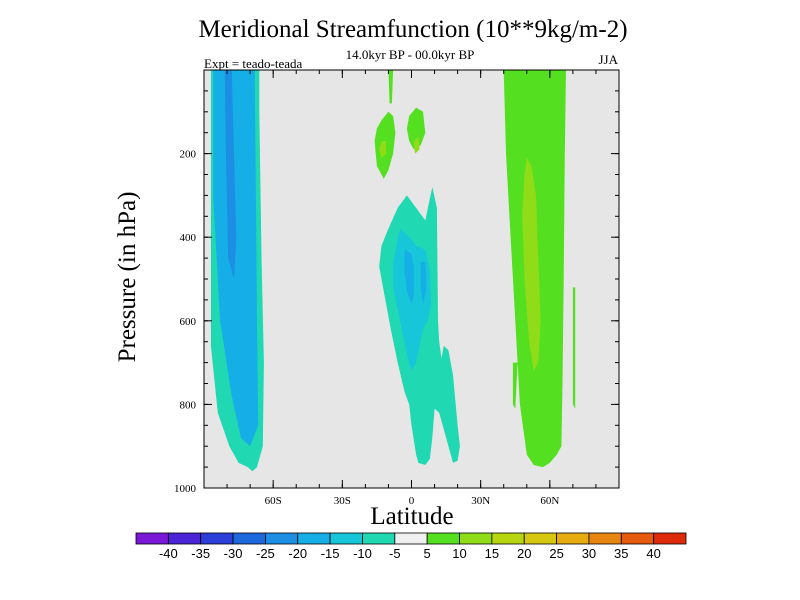  What do you see at coordinates (480, 501) in the screenshot?
I see `x-tick-label: 30N` at bounding box center [480, 501].